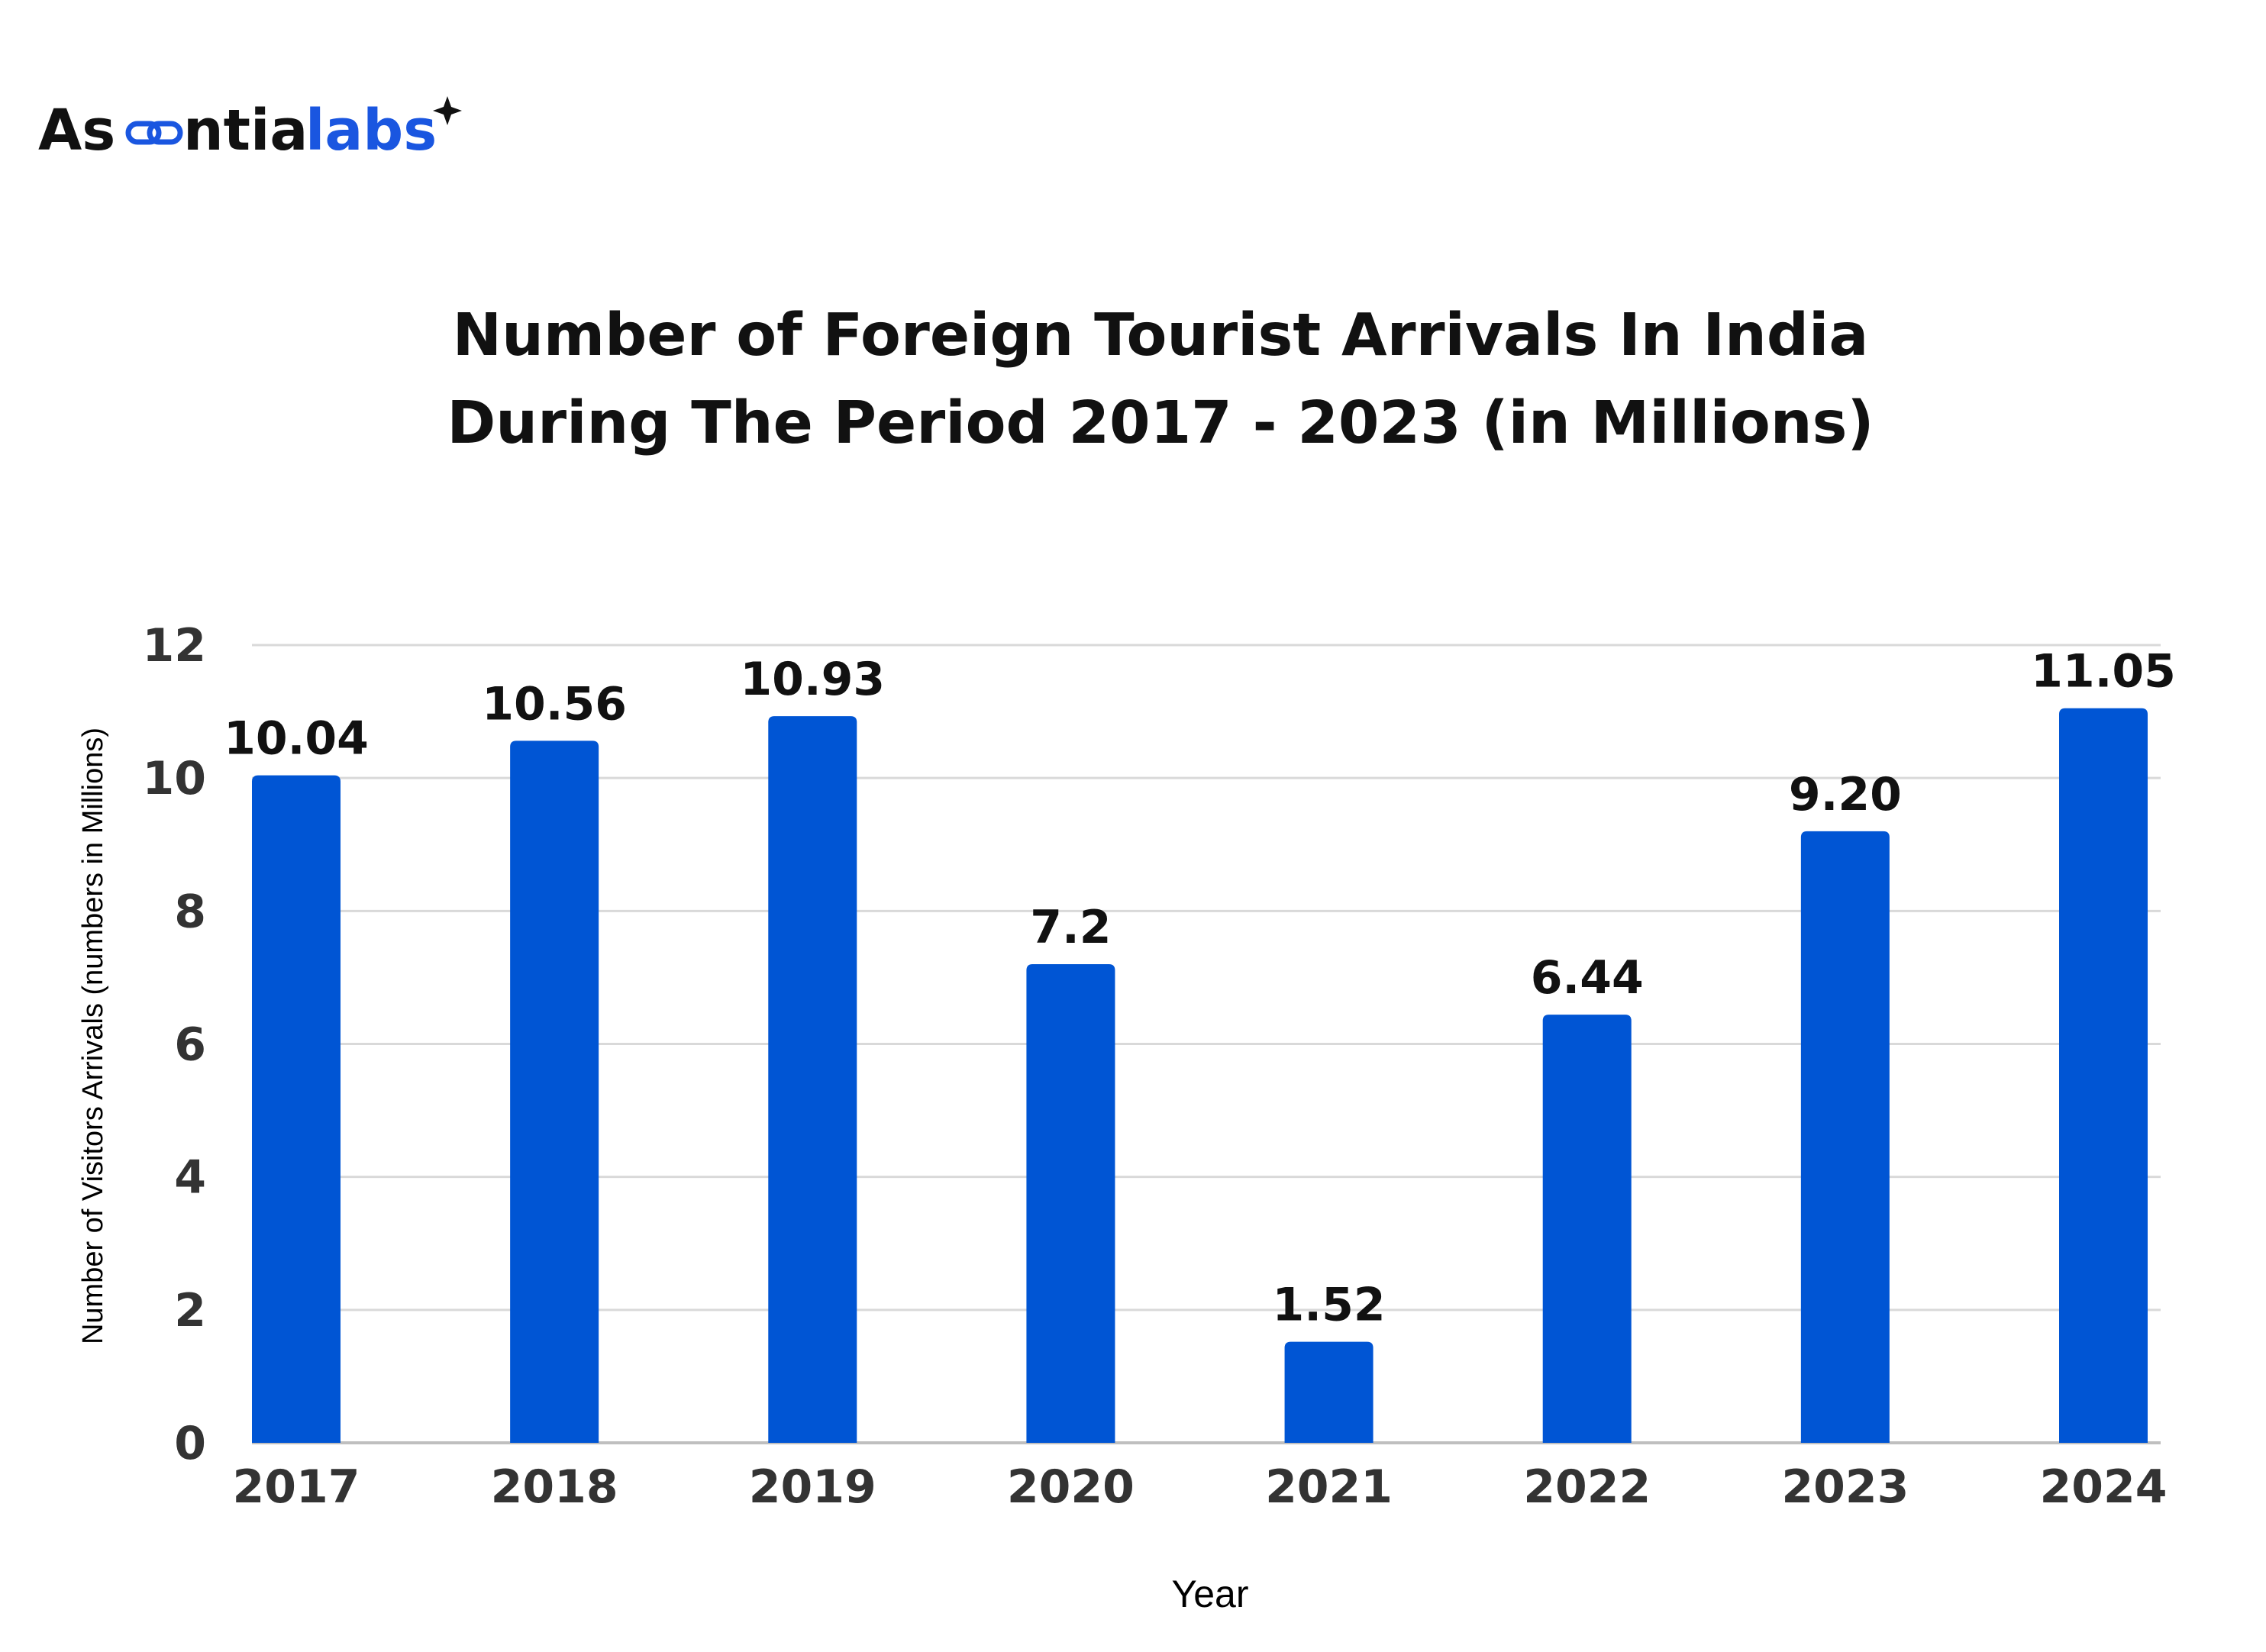 Image resolution: width=2266 pixels, height=1652 pixels. I want to click on bar-2021, so click(1328, 1392).